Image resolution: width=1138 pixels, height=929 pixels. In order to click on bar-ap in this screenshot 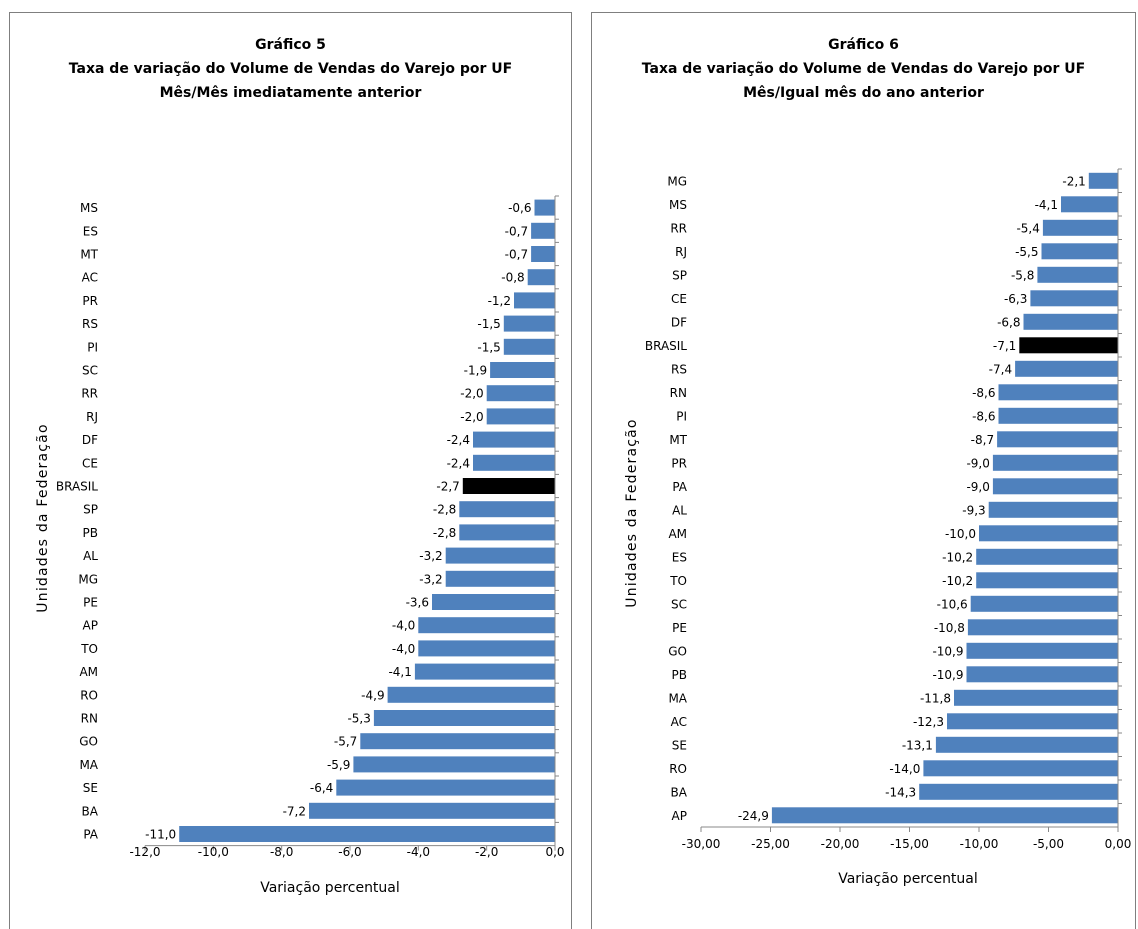, I will do `click(486, 625)`.